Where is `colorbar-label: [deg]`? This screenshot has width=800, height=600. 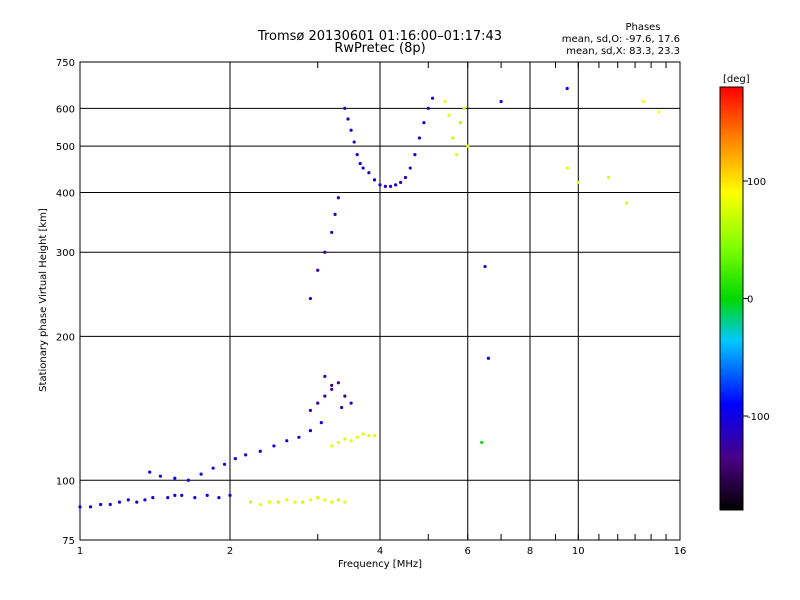
colorbar-label: [deg] is located at coordinates (736, 79).